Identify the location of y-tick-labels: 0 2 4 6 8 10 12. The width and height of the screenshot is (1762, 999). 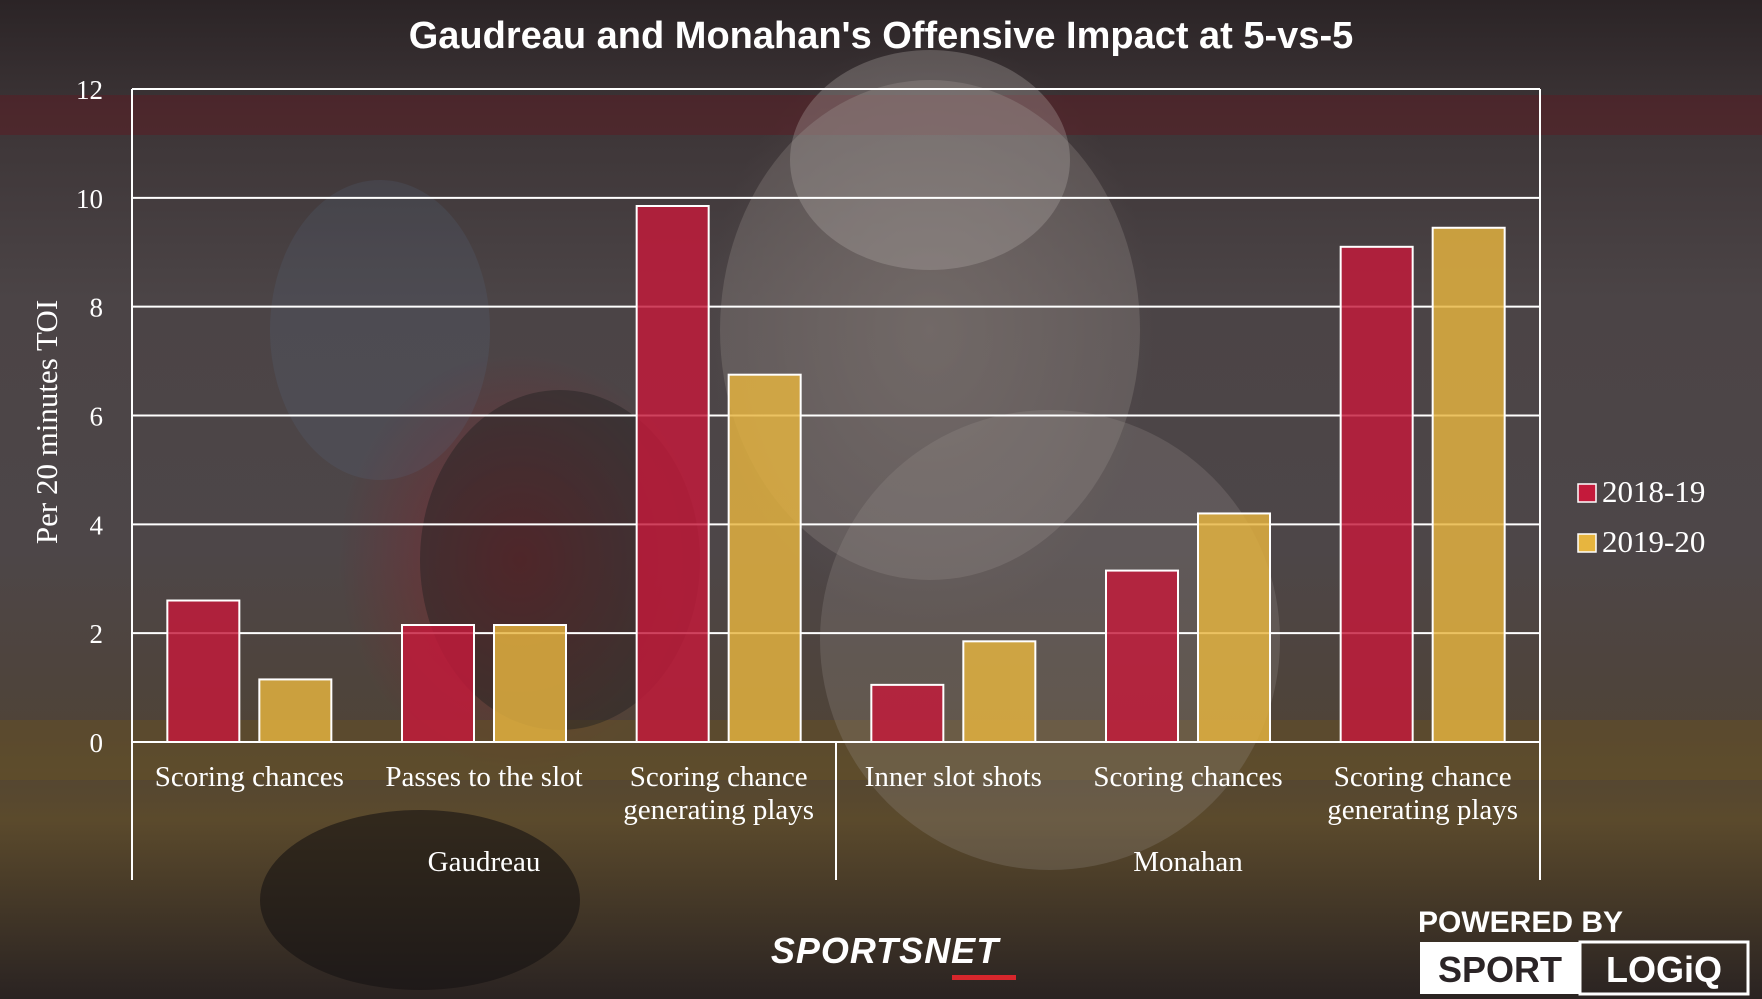
(90, 416).